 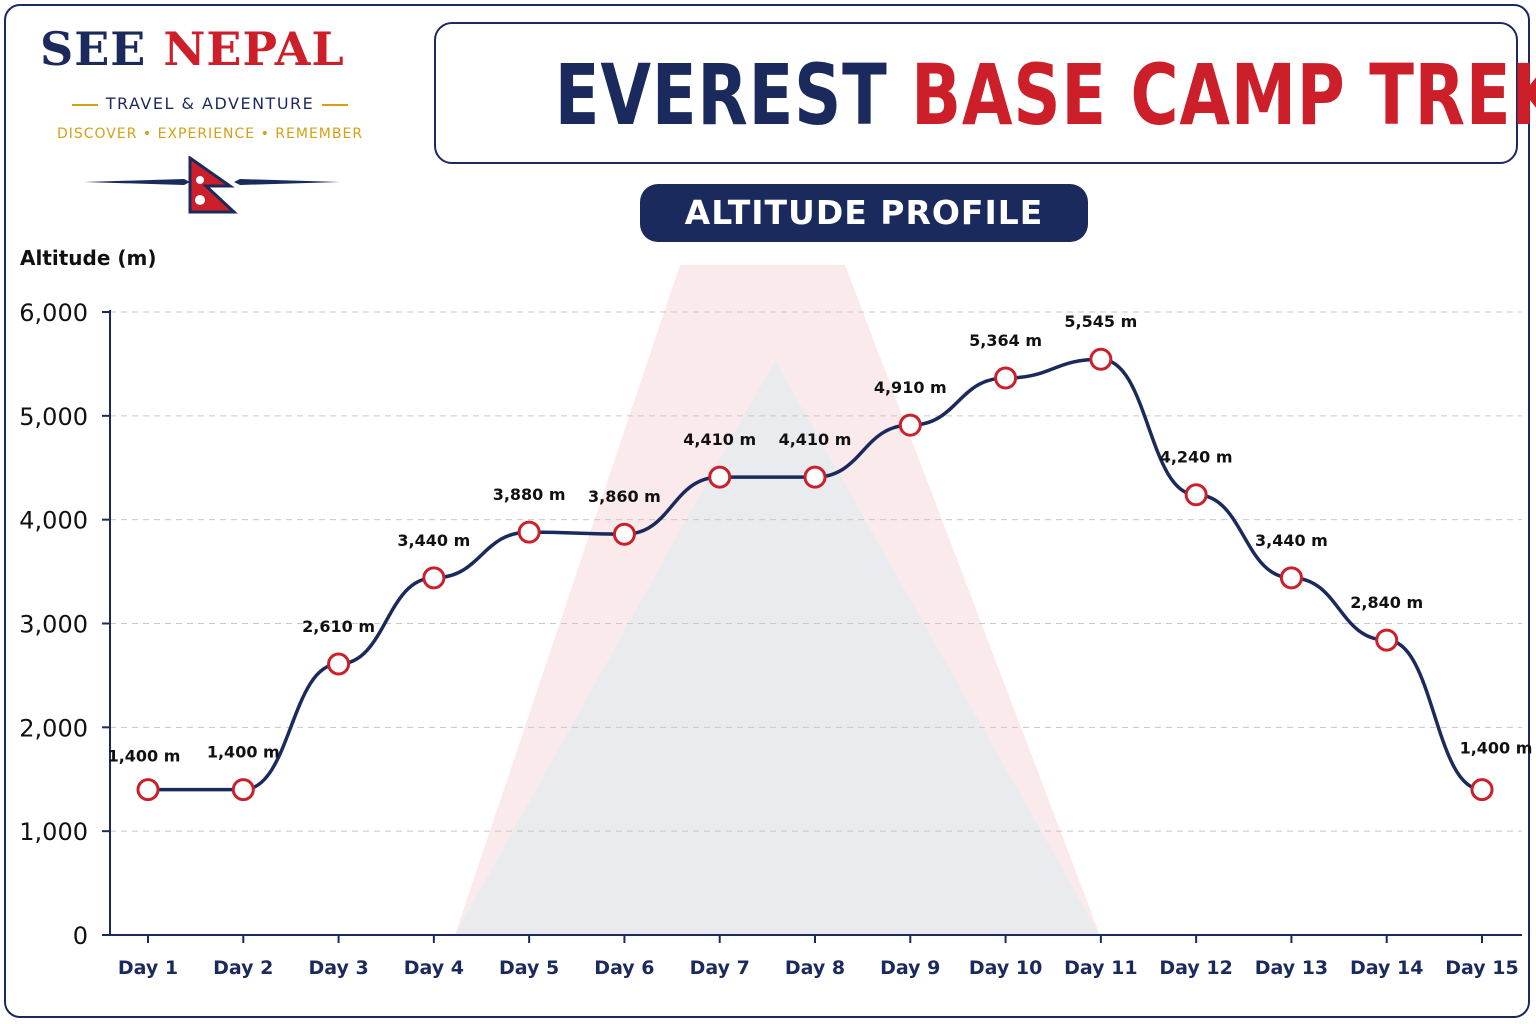 I want to click on x-tick-label: Day 9, so click(x=910, y=968).